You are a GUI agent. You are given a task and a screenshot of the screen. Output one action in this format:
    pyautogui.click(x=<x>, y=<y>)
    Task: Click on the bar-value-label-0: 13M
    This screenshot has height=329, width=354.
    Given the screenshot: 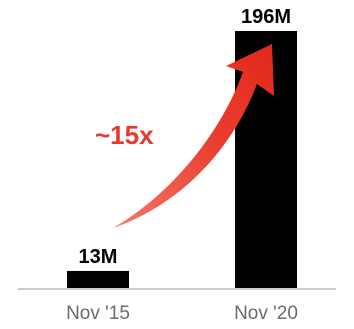 What is the action you would take?
    pyautogui.click(x=98, y=257)
    